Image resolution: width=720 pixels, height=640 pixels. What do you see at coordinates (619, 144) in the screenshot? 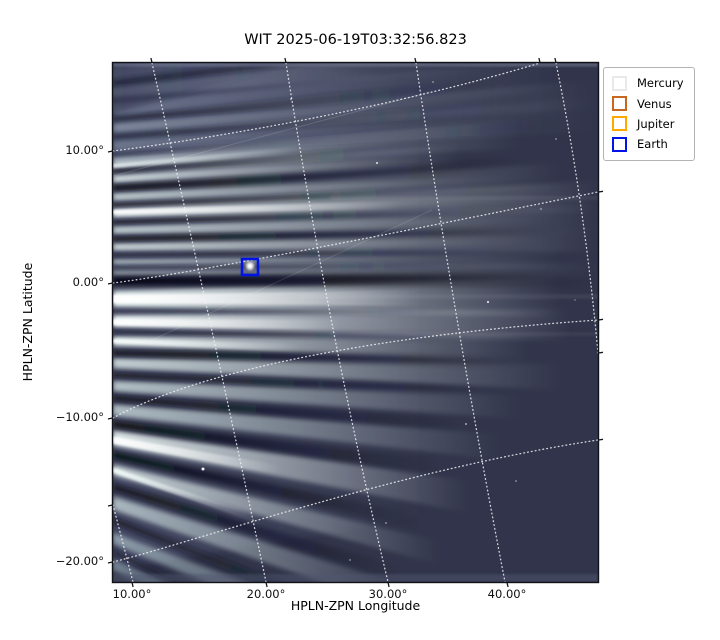
I see `earth-marker-swatch` at bounding box center [619, 144].